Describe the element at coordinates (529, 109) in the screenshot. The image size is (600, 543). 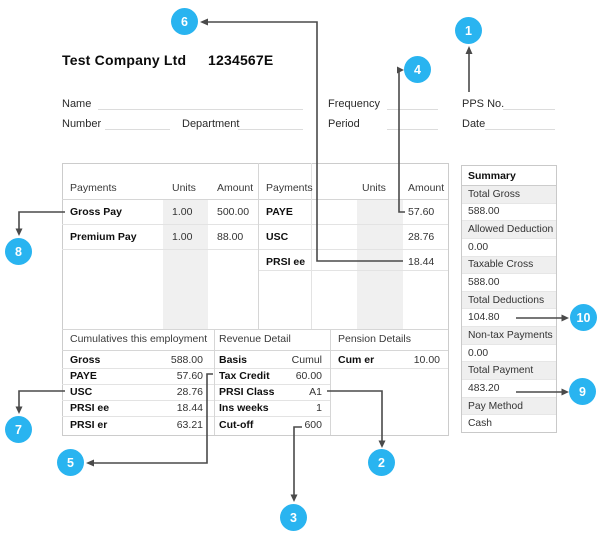
I see `pps-field-underline` at that location.